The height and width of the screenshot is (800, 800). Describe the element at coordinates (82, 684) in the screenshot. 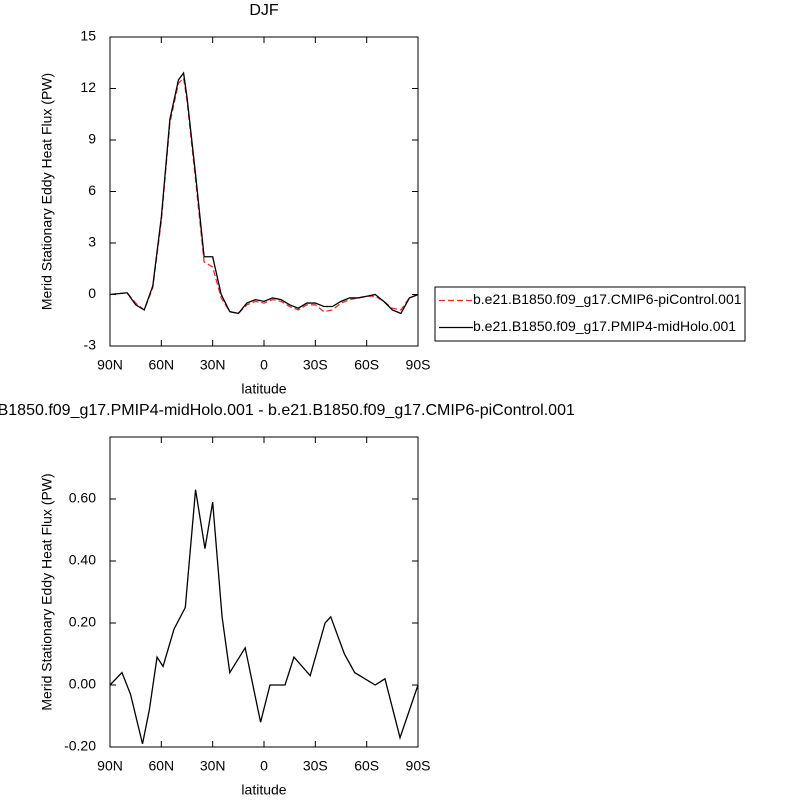

I see `y-tick-label: 0.00` at that location.